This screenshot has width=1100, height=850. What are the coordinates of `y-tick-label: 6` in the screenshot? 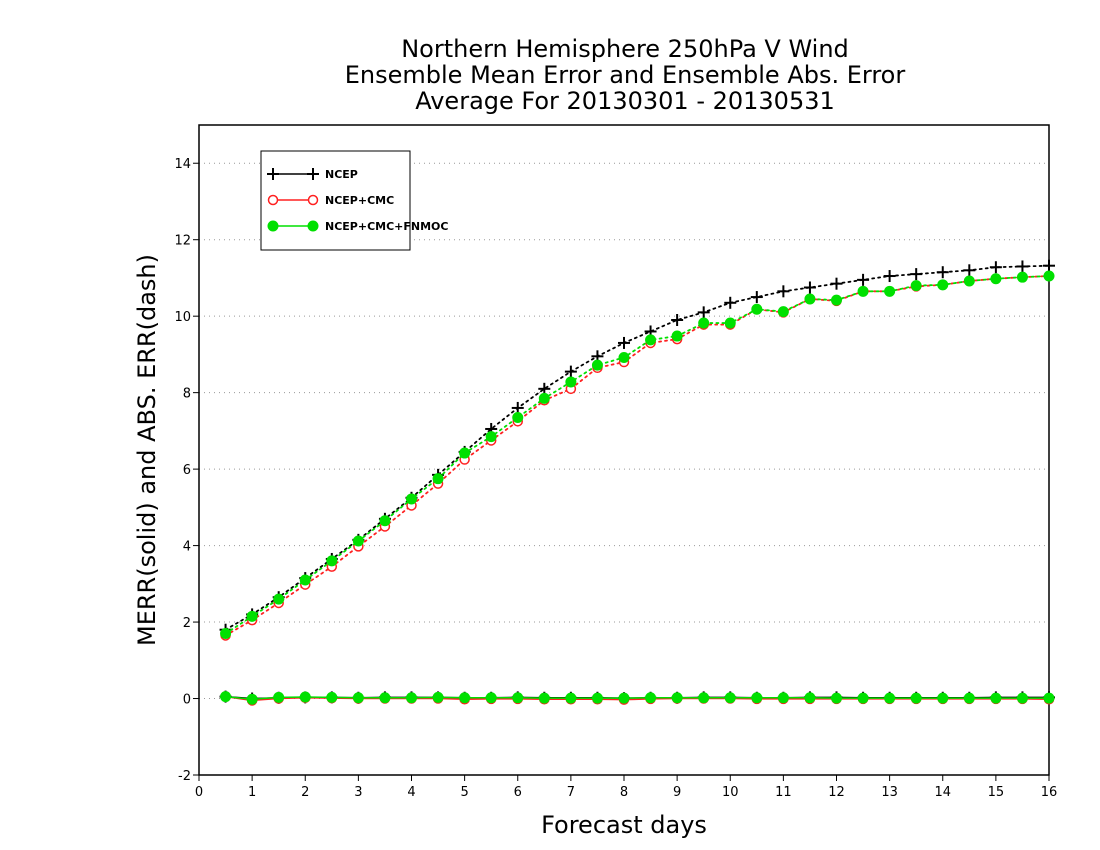 It's located at (187, 470).